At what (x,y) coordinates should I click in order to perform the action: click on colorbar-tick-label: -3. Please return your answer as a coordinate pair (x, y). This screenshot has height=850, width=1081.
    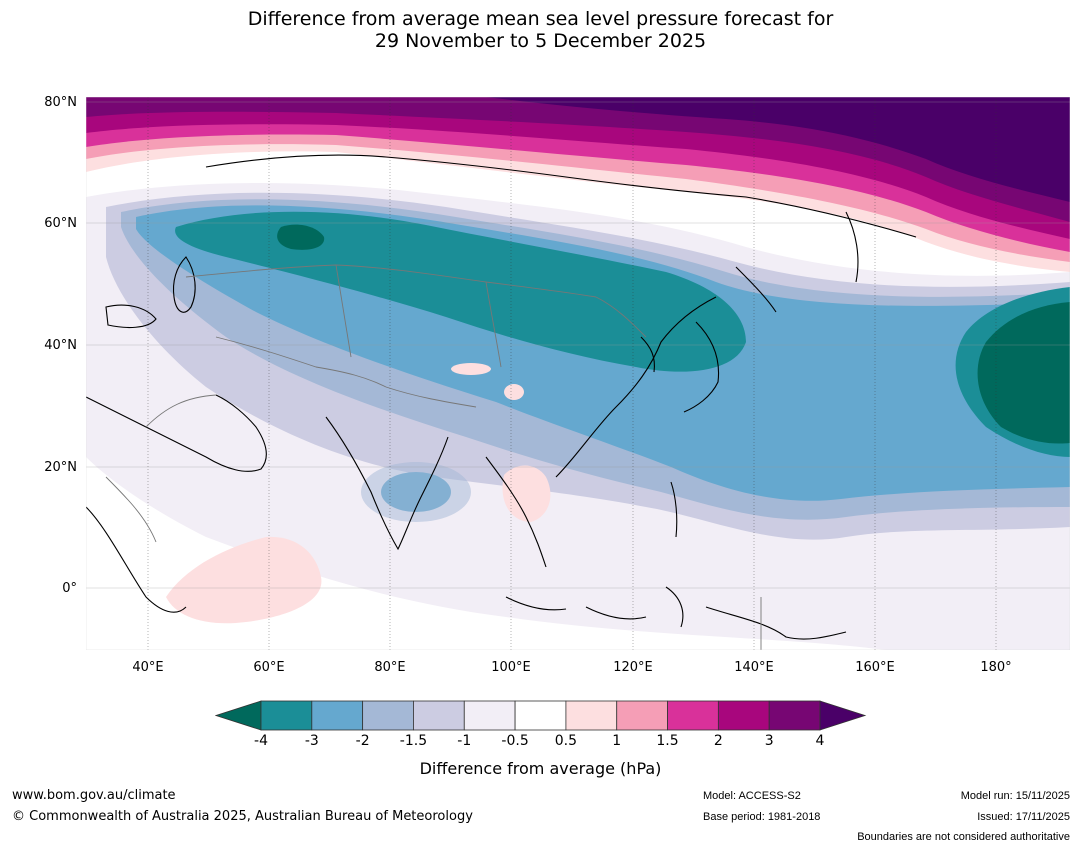
    Looking at the image, I should click on (311, 741).